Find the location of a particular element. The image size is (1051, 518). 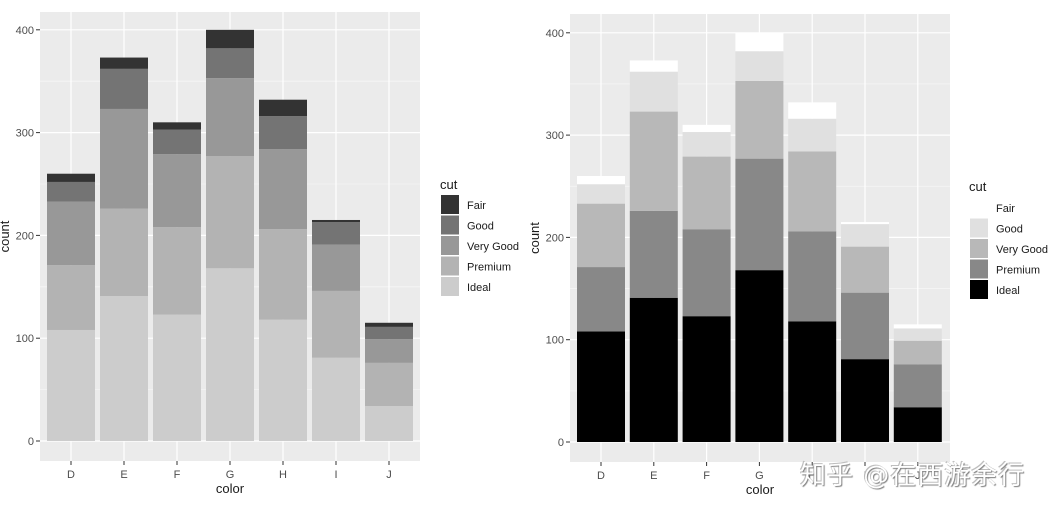

x-tick-label: E is located at coordinates (653, 476).